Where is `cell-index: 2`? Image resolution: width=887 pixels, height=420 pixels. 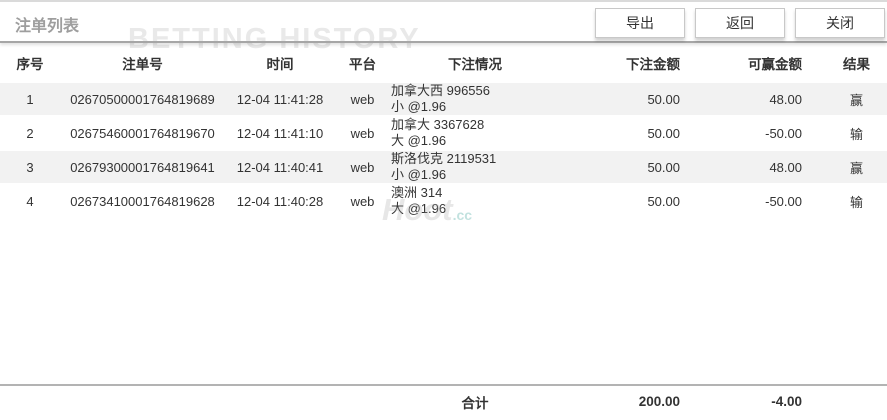
cell-index: 2 is located at coordinates (30, 133).